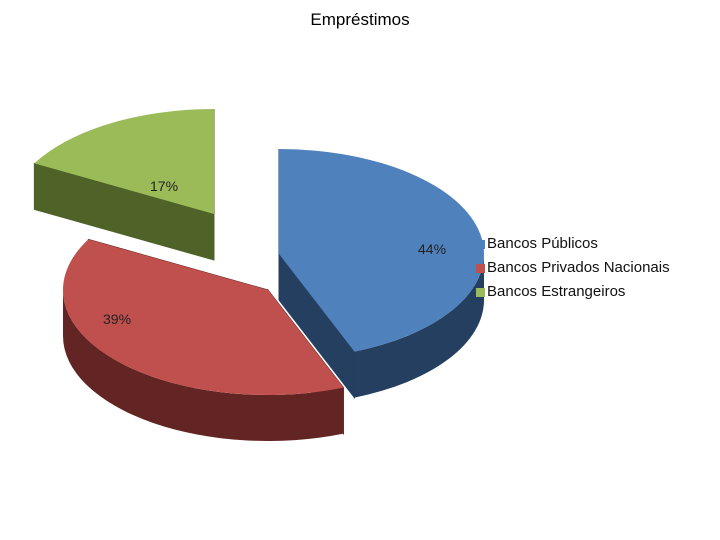 Image resolution: width=720 pixels, height=540 pixels. I want to click on legend-item: Bancos Públicos, so click(573, 244).